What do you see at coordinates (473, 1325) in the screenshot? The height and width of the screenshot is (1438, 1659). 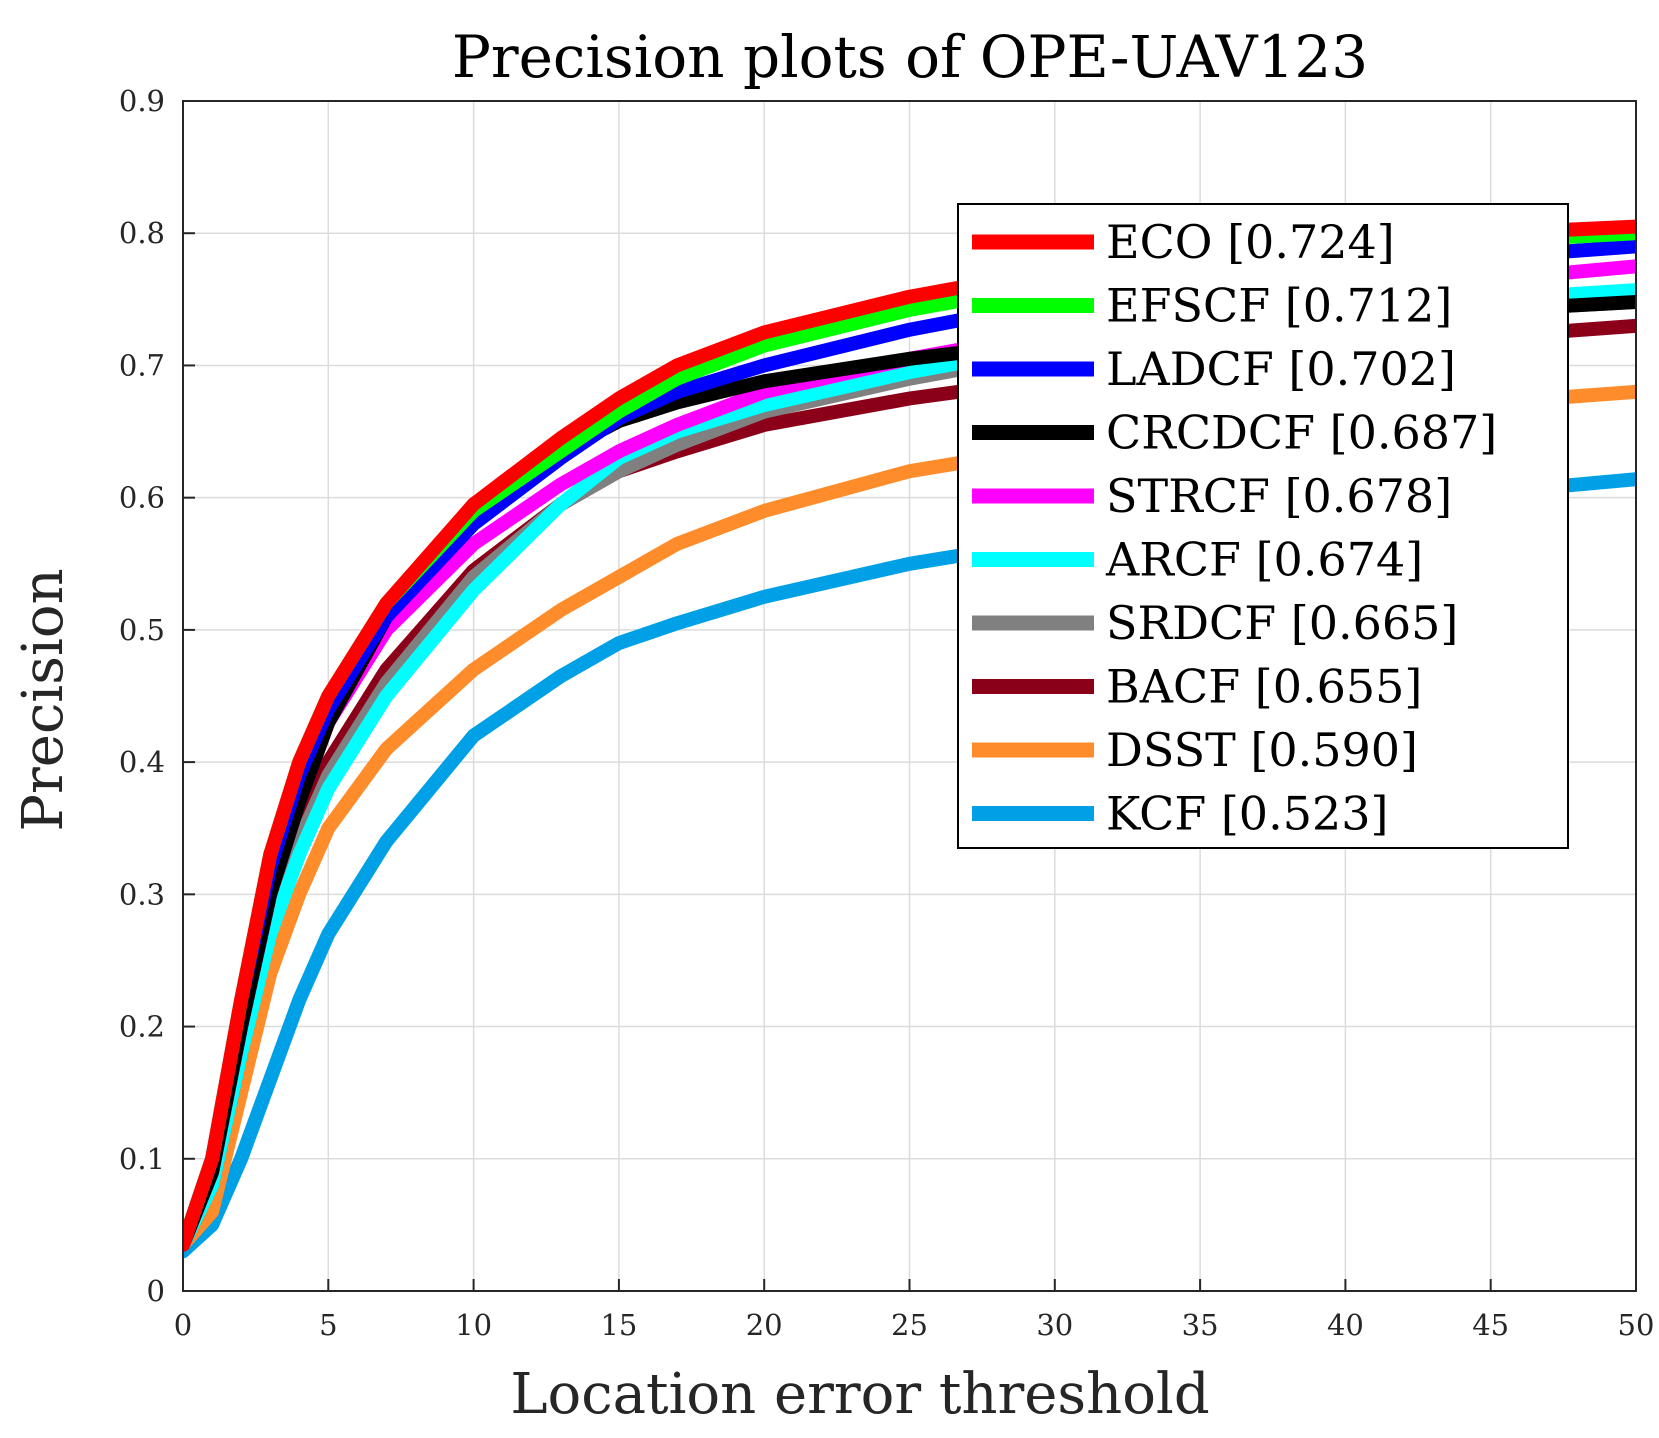 I see `x-tick-label: 10` at bounding box center [473, 1325].